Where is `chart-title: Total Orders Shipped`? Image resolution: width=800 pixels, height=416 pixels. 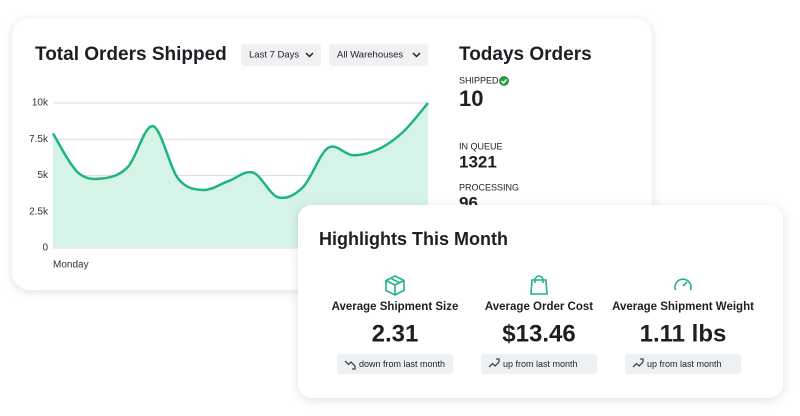 chart-title: Total Orders Shipped is located at coordinates (131, 54).